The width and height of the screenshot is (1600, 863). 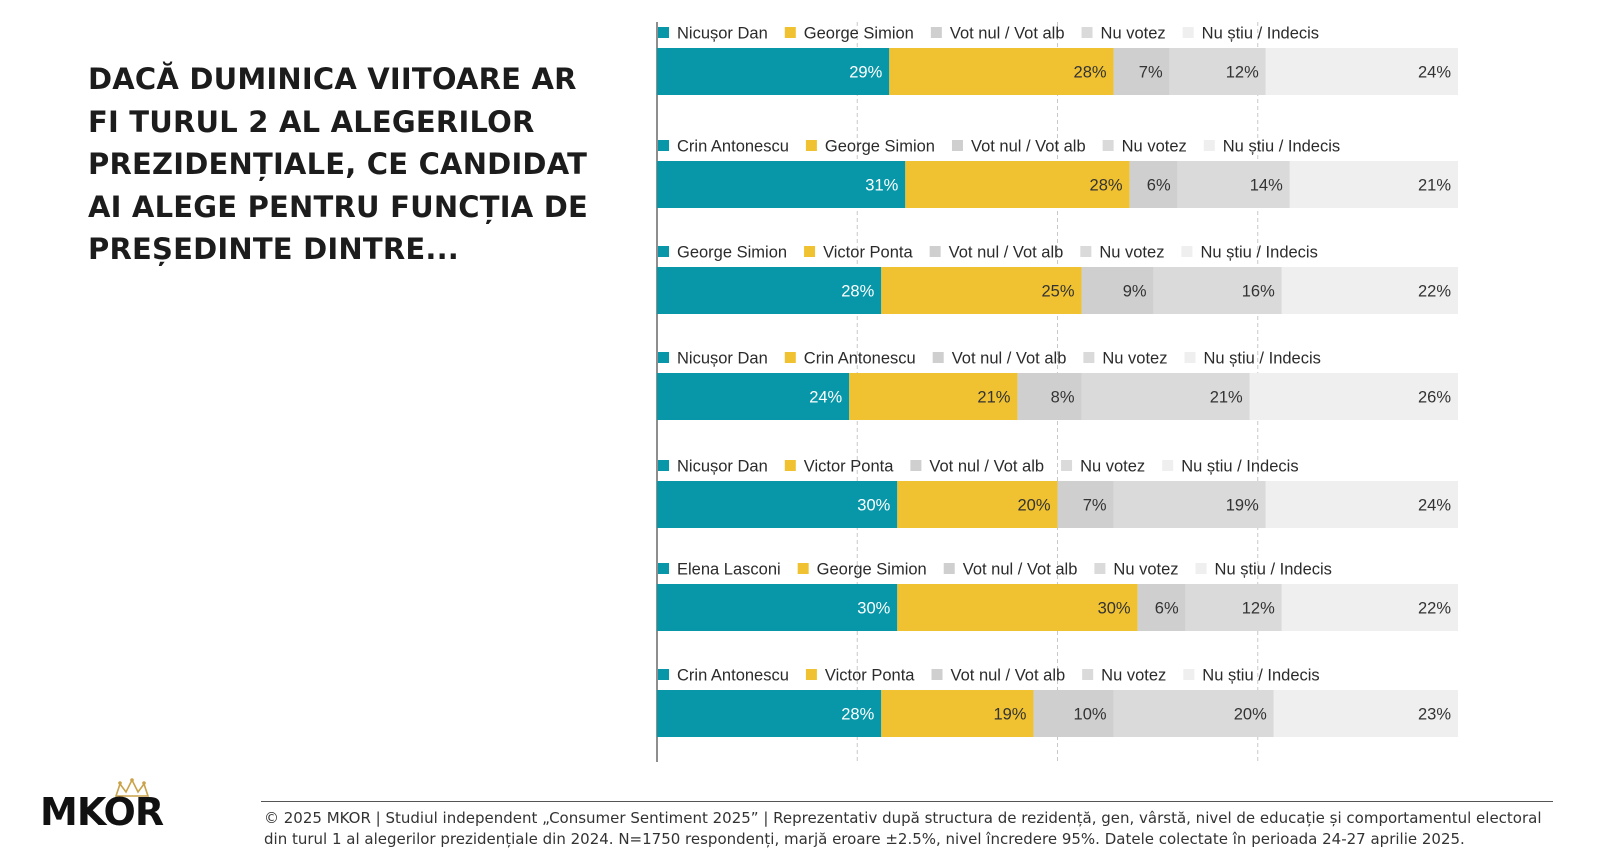 I want to click on legend-label: Elena Lasconi, so click(x=729, y=570).